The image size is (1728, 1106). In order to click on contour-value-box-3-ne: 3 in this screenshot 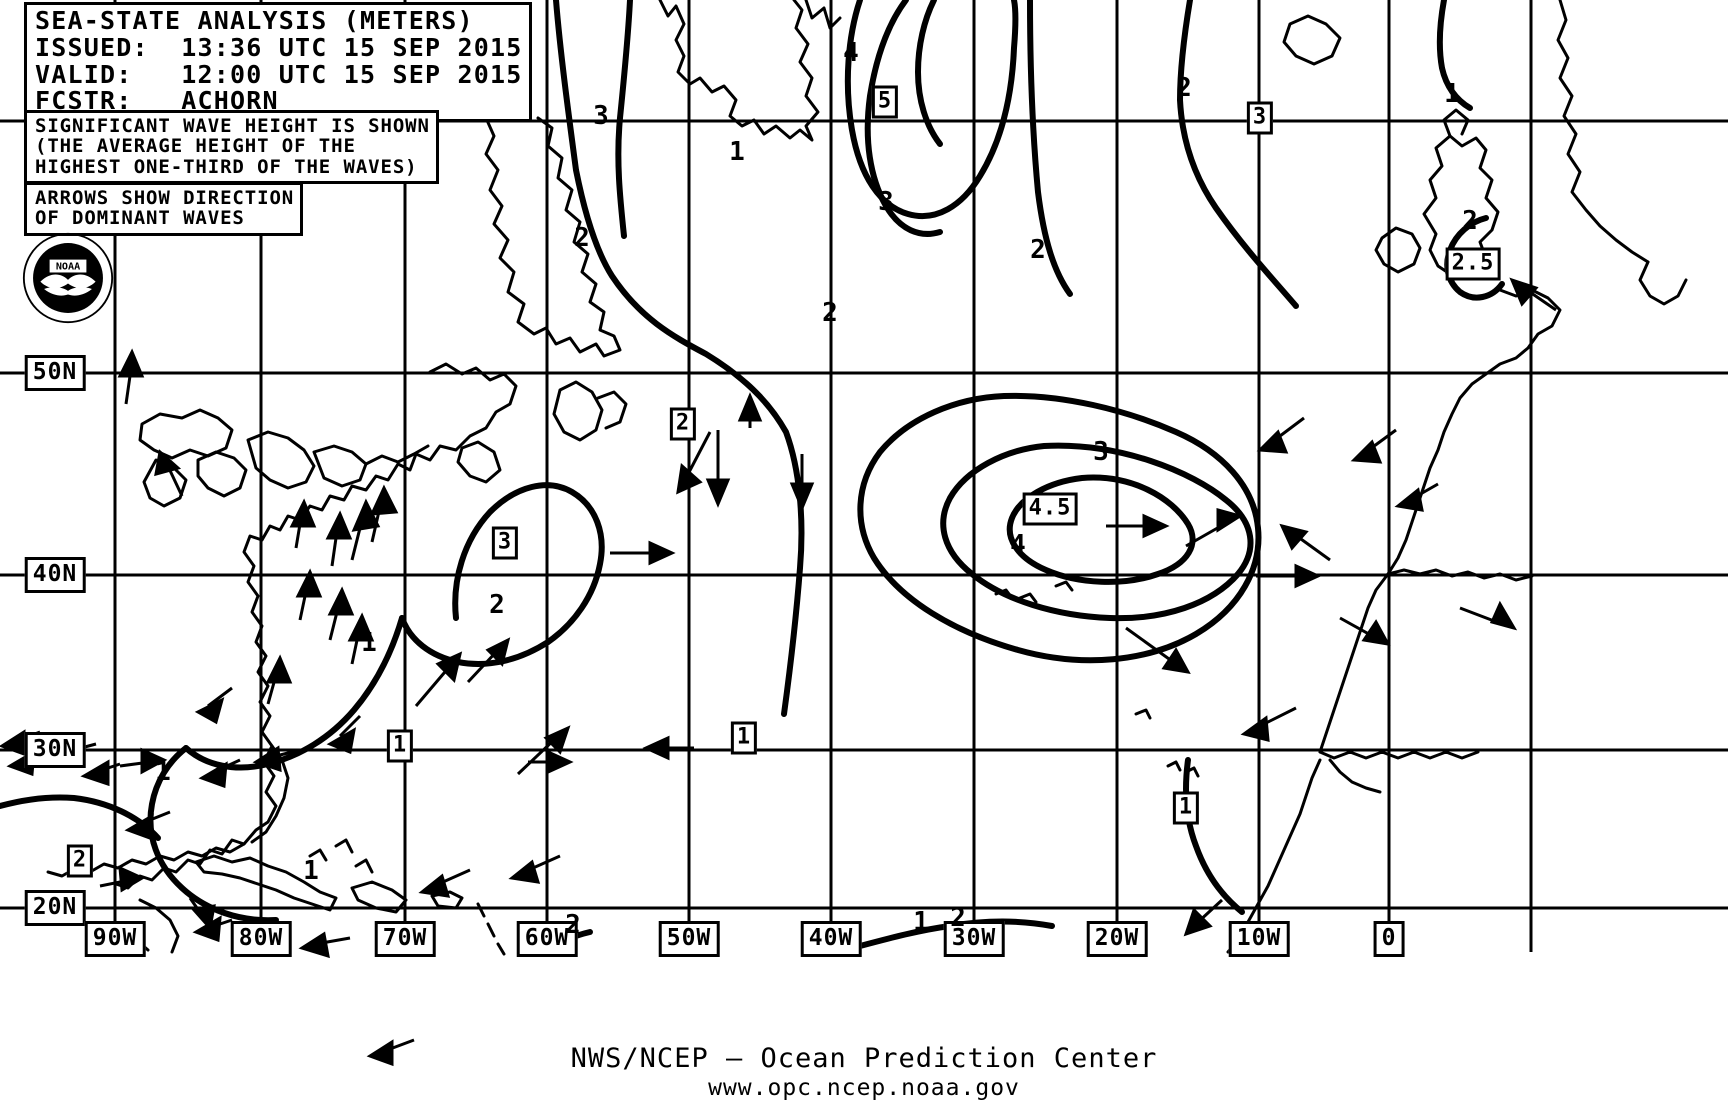, I will do `click(1260, 118)`.